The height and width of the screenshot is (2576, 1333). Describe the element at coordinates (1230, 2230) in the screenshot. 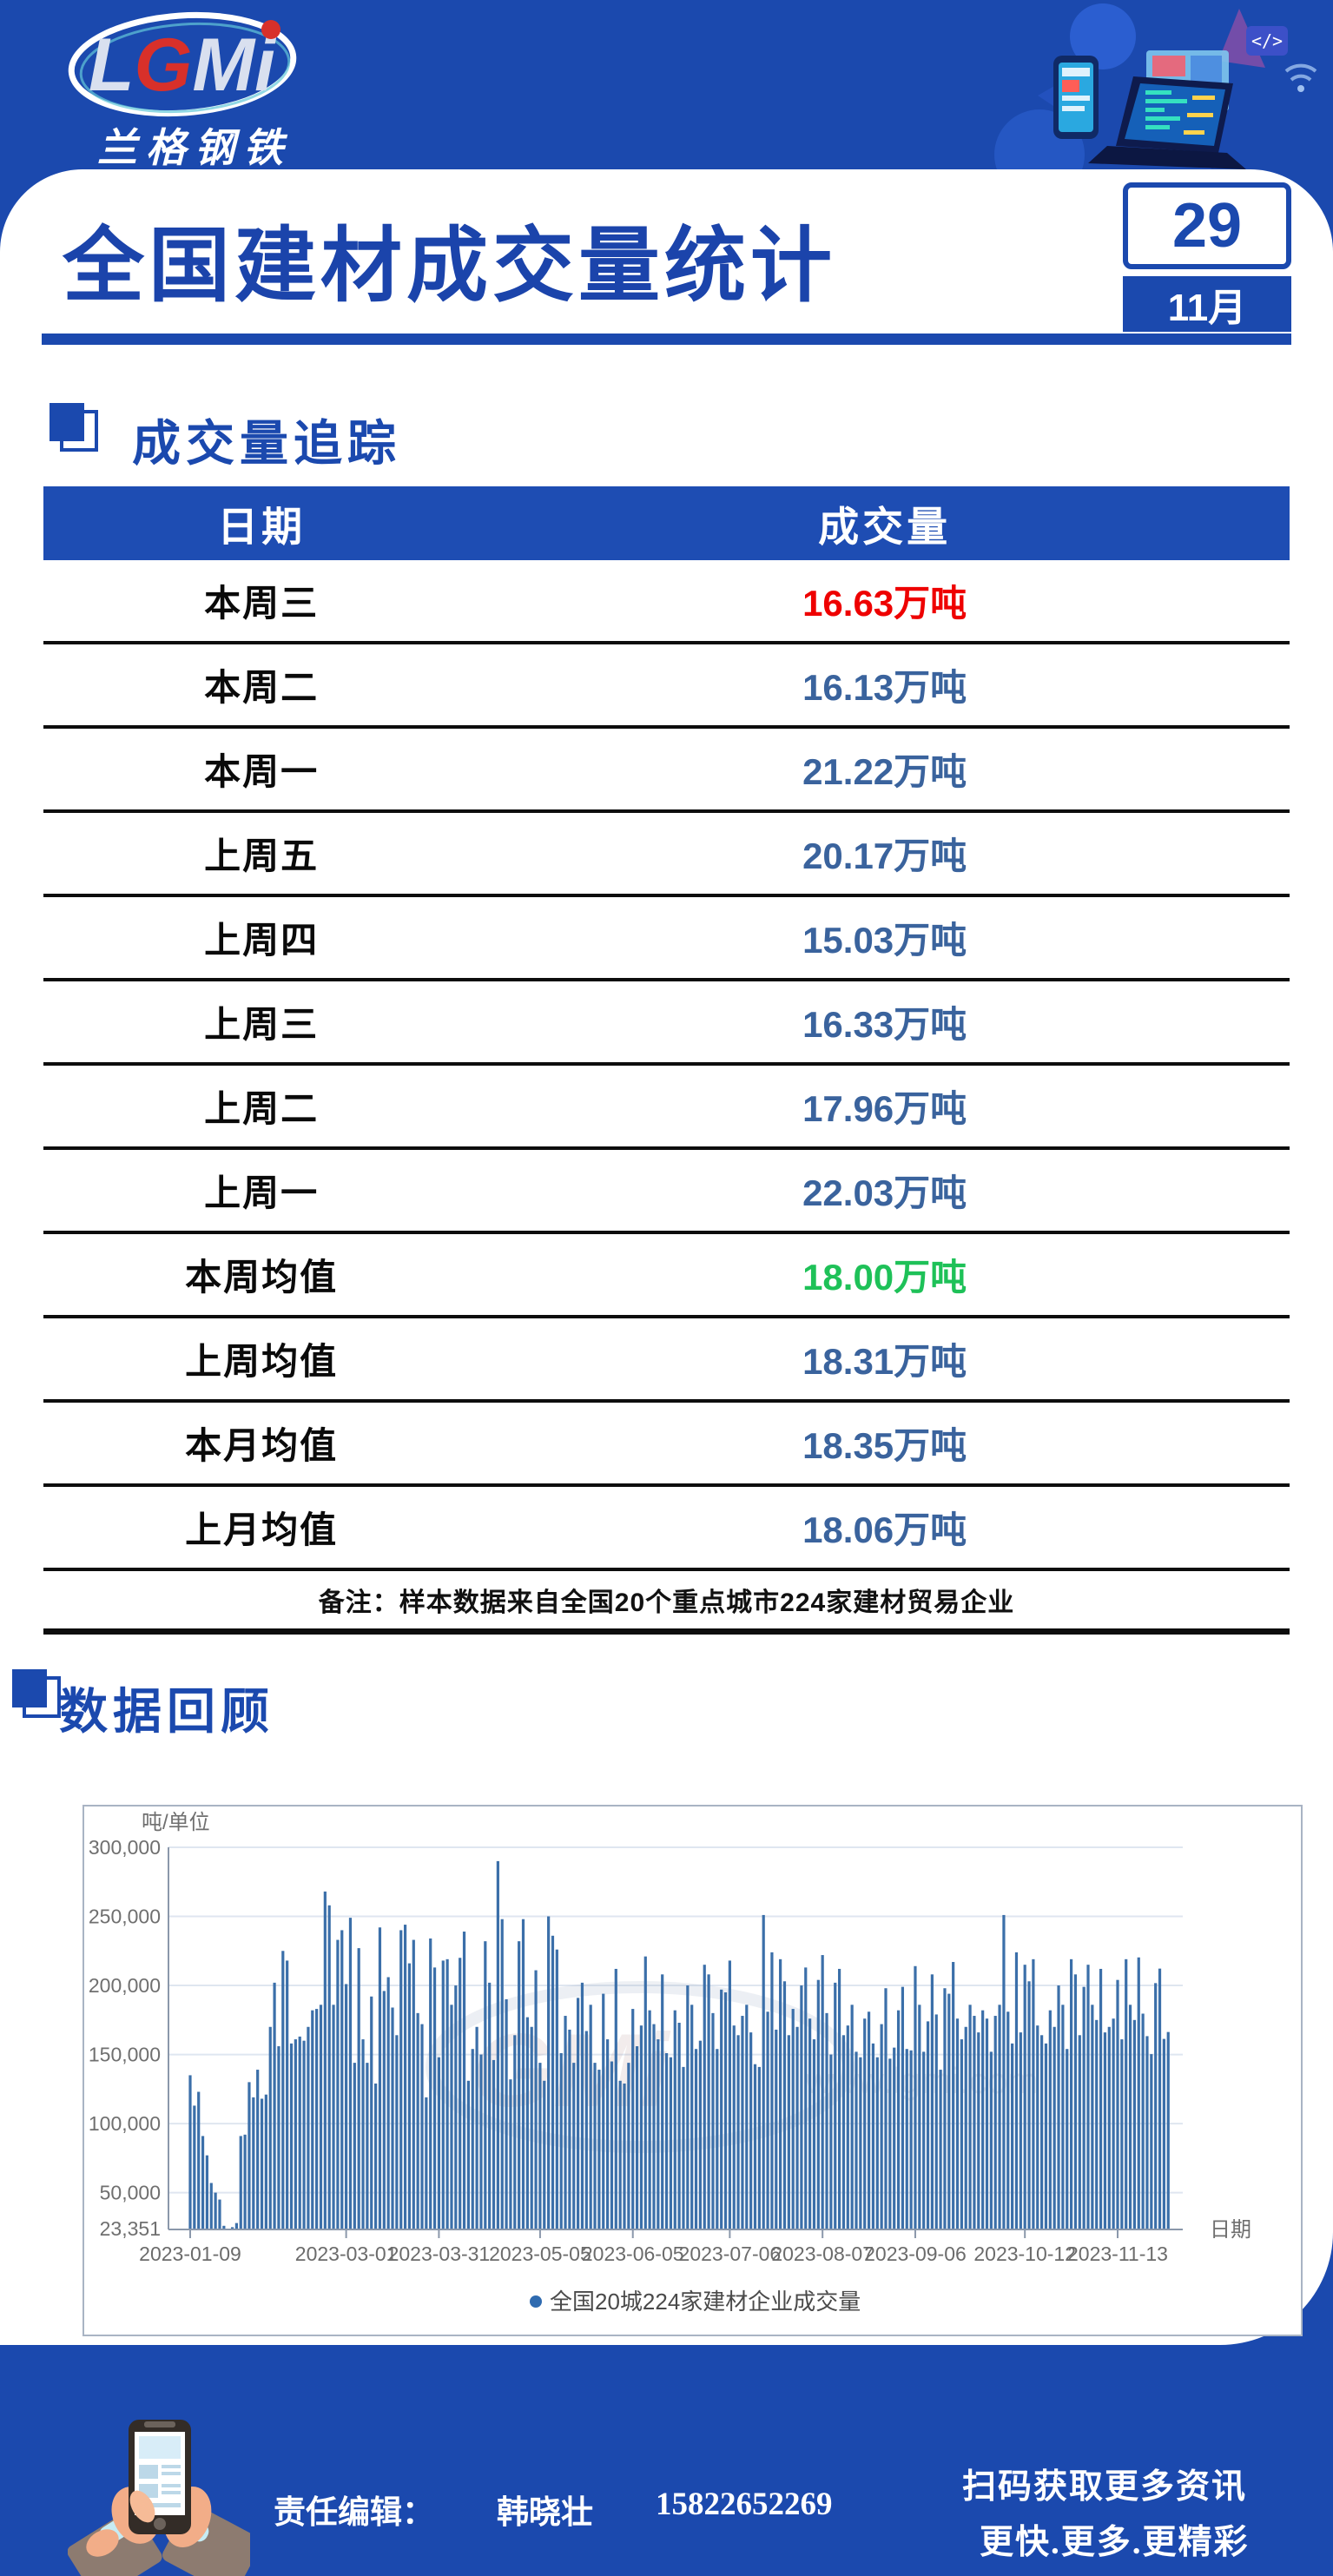

I see `svg-text: 日期` at that location.